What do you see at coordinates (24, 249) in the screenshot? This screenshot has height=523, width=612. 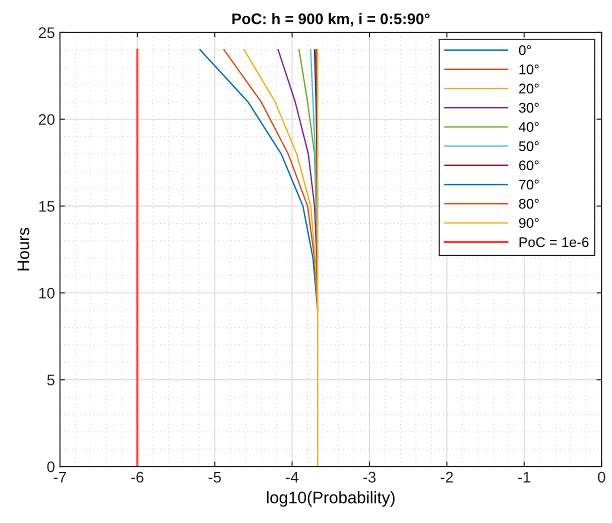 I see `y-axis-title: Hours` at bounding box center [24, 249].